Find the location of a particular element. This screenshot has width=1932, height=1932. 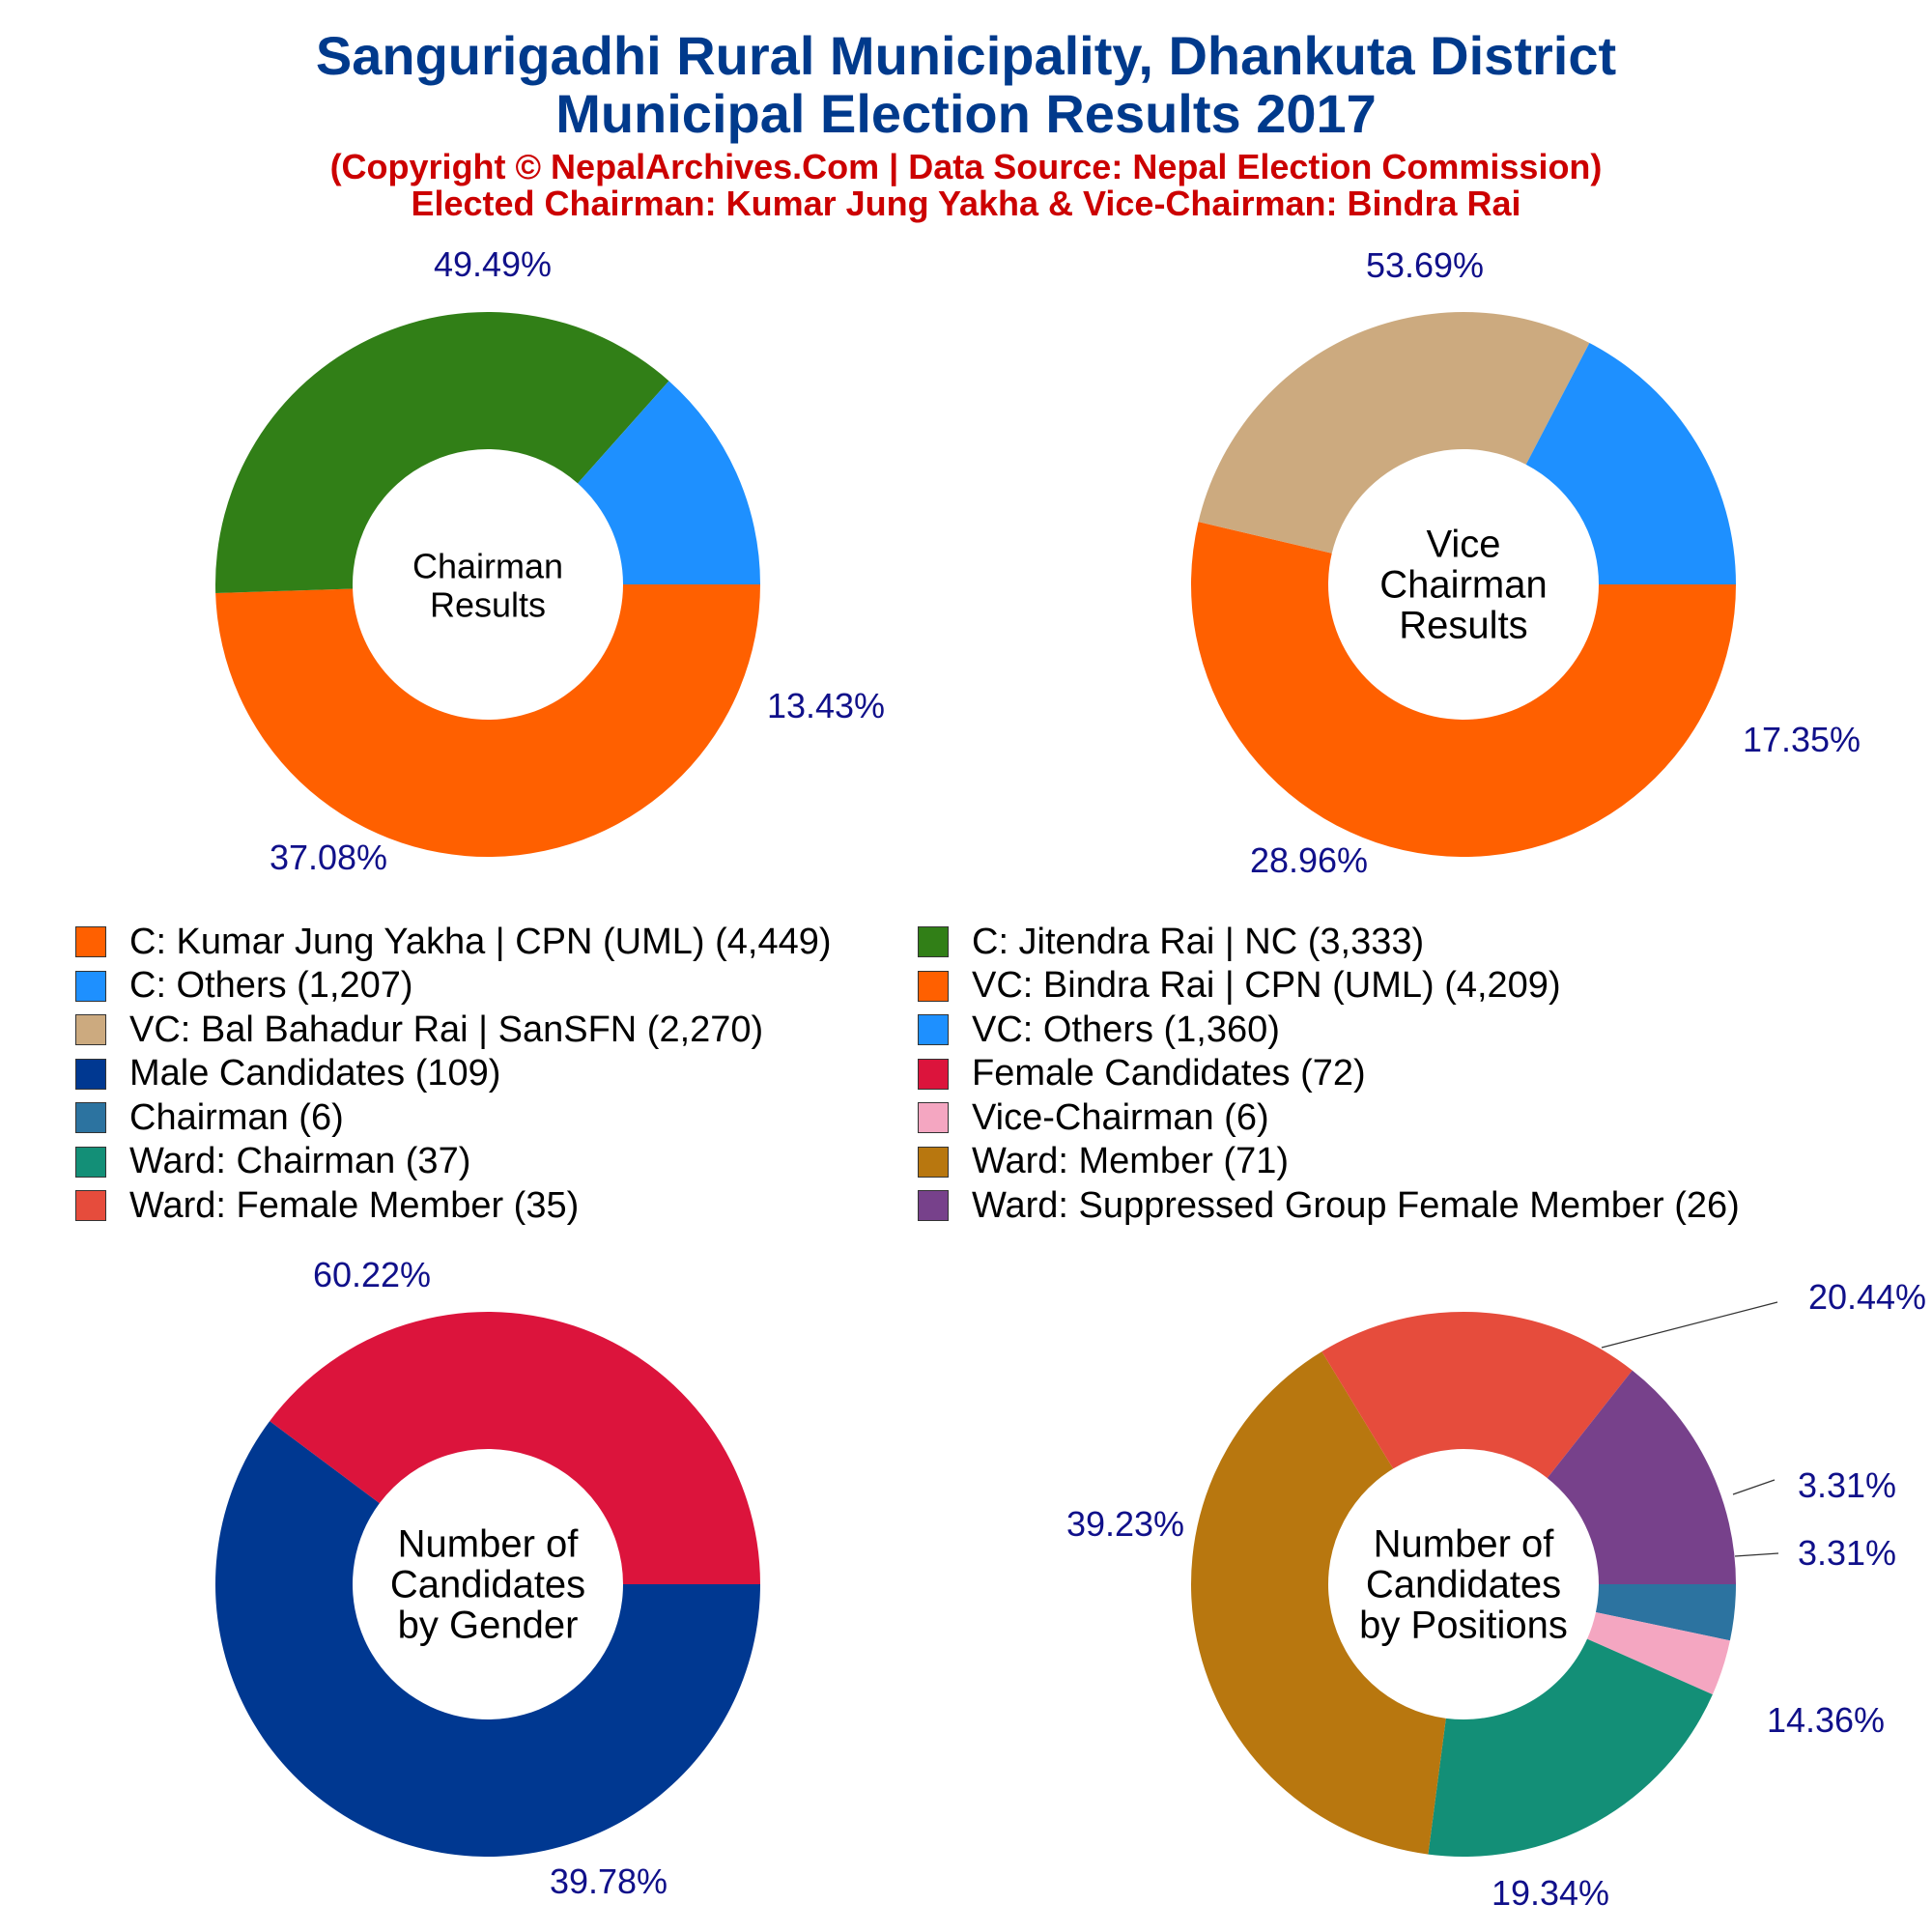

slice-percent-label: 13.43% is located at coordinates (826, 705).